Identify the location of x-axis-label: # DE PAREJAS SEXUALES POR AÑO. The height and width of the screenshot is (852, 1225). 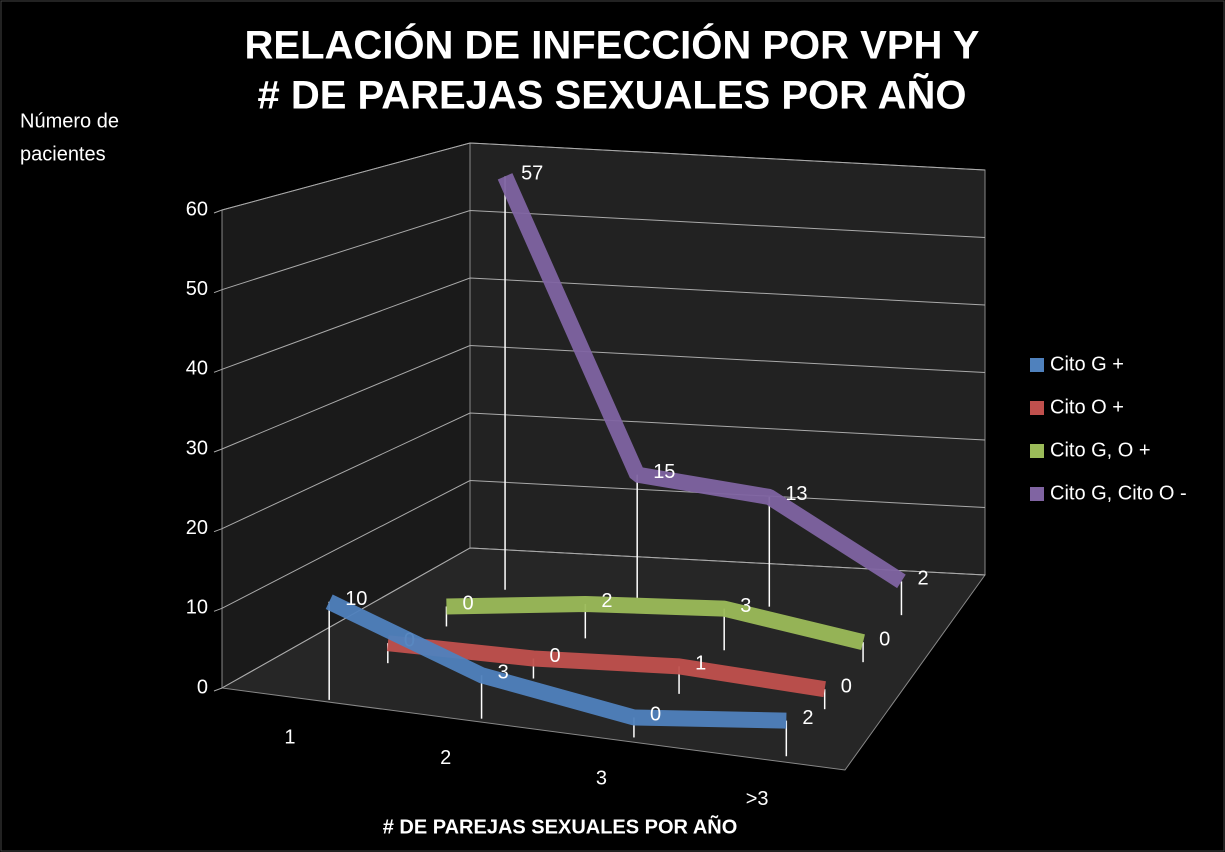
(560, 826).